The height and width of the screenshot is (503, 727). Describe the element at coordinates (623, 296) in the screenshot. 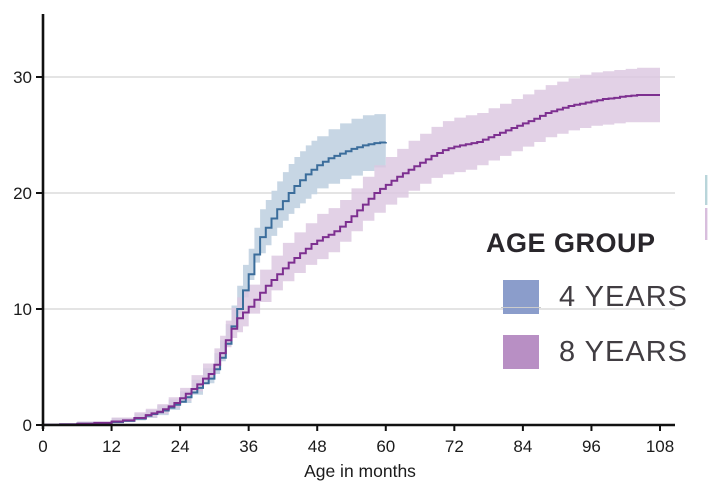

I see `legend-label-4-years: 4 YEARS` at that location.